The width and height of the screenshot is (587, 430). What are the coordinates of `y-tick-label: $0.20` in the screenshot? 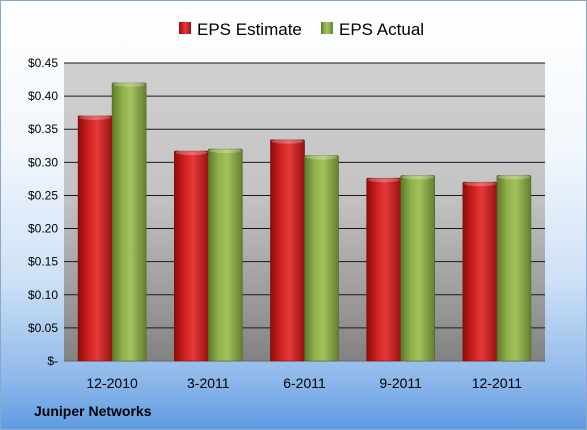 It's located at (43, 229).